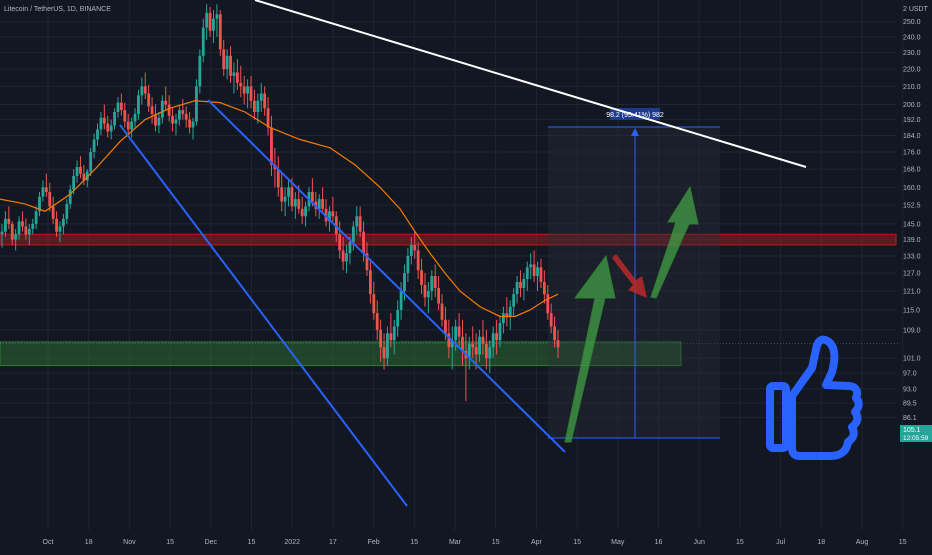 The image size is (932, 555). I want to click on y-tick-label: 109.0, so click(912, 330).